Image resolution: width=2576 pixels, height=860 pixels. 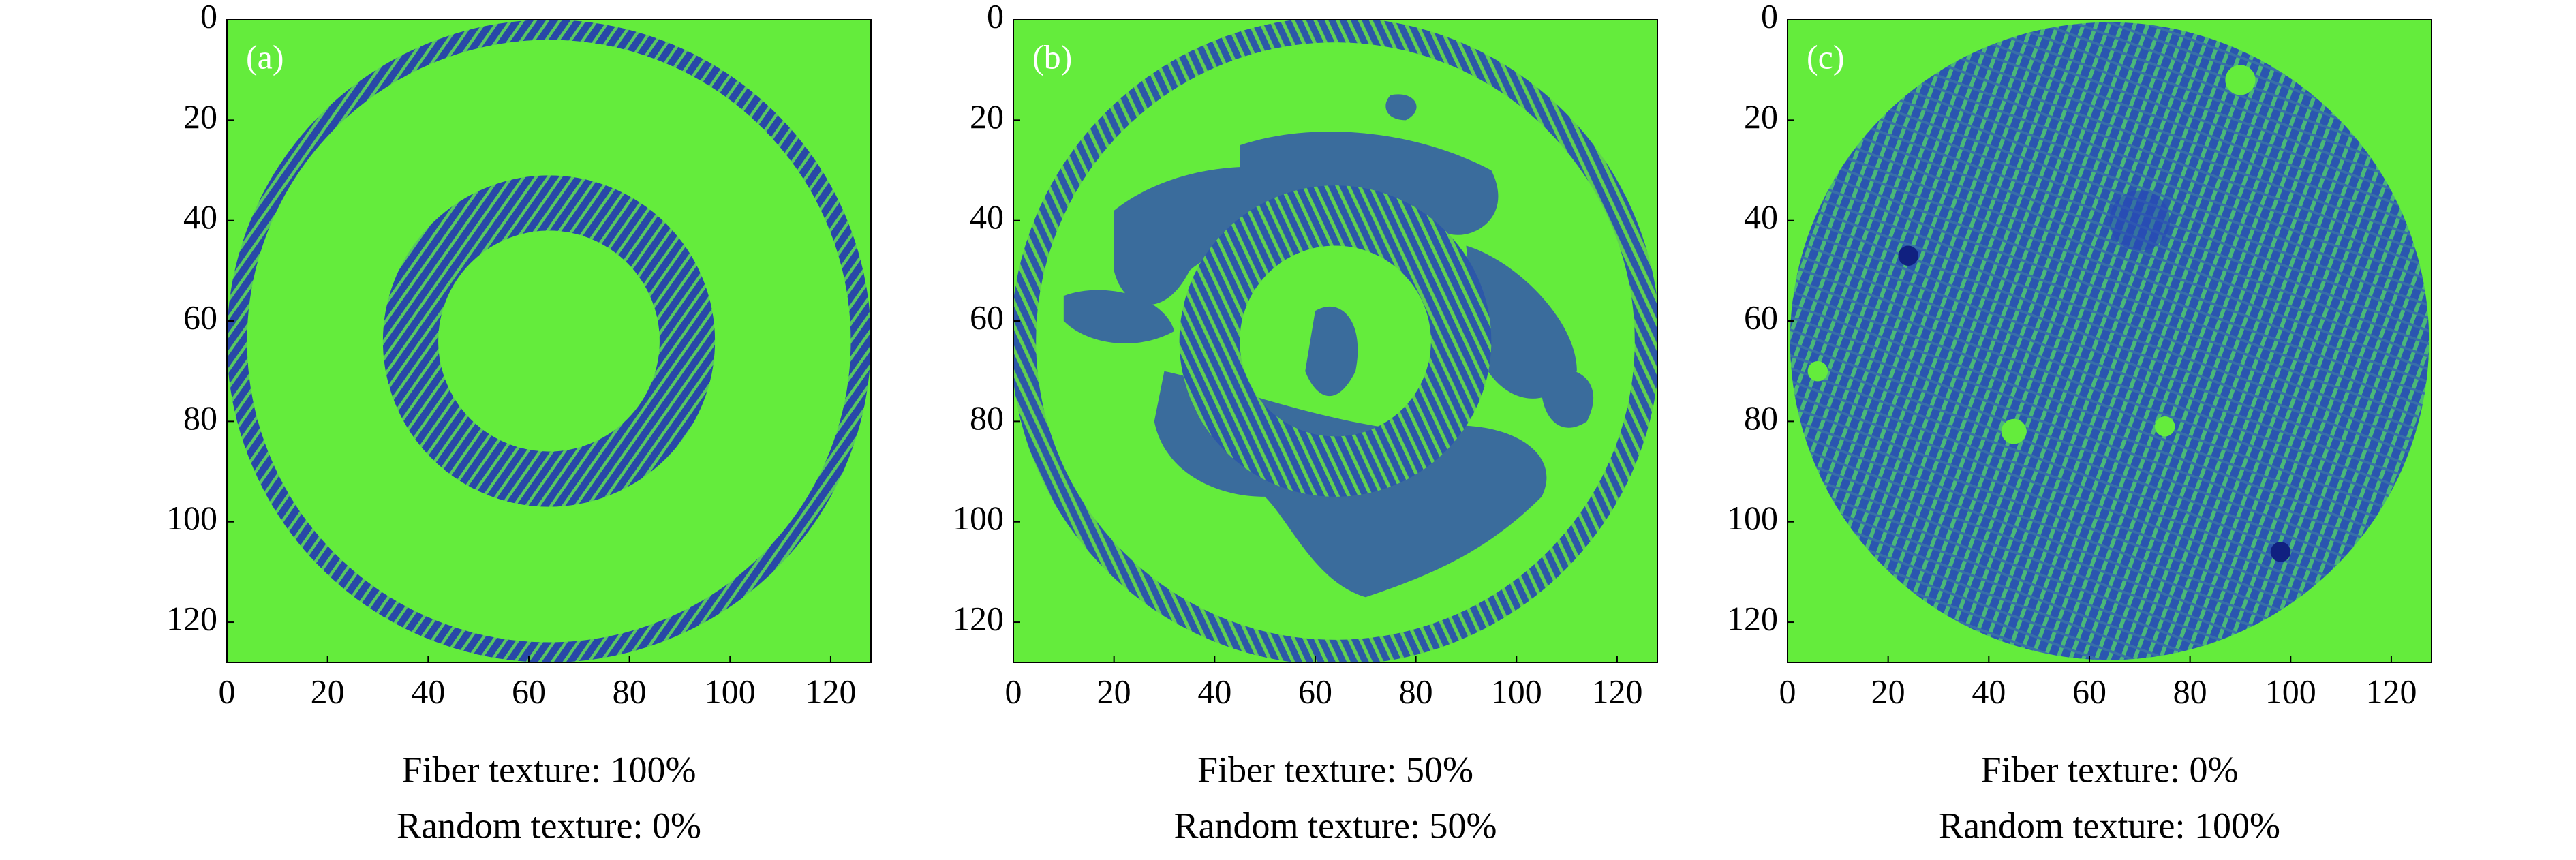 I want to click on caption: Random texture: 50%, so click(x=1335, y=825).